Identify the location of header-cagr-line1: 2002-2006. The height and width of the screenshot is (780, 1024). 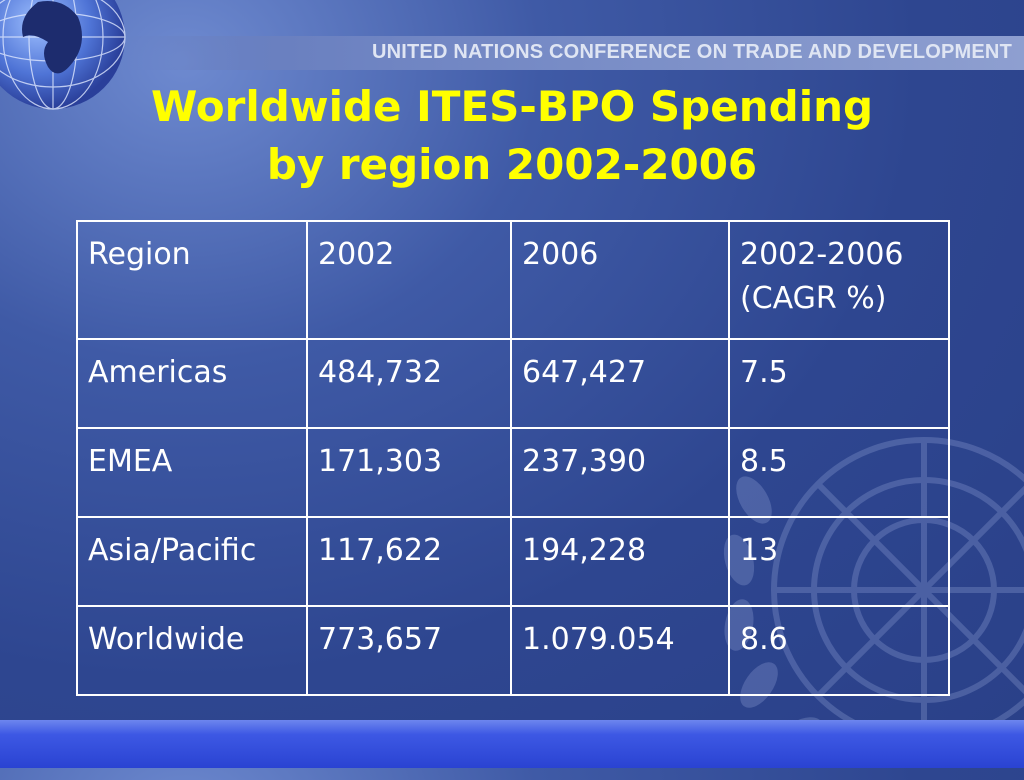
(822, 254).